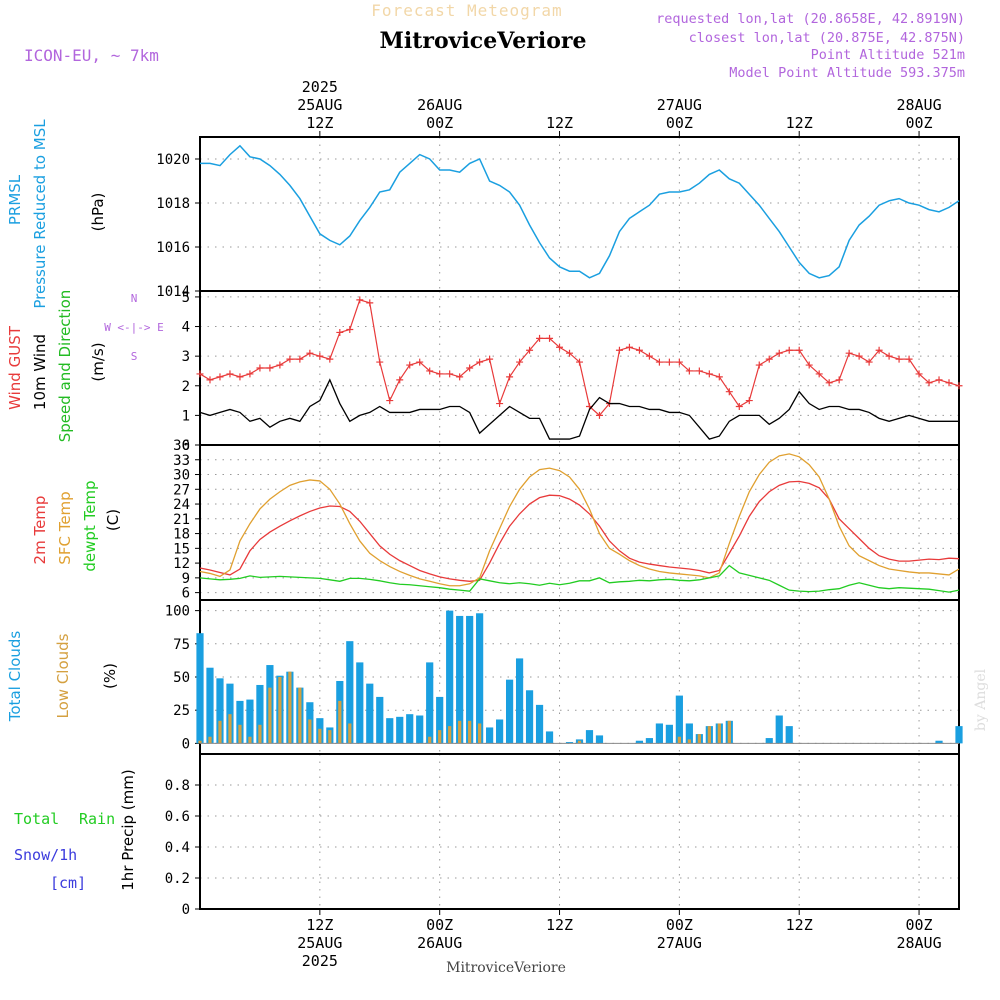 The image size is (1000, 1000). I want to click on compass-west-east: W <-|-> E, so click(134, 327).